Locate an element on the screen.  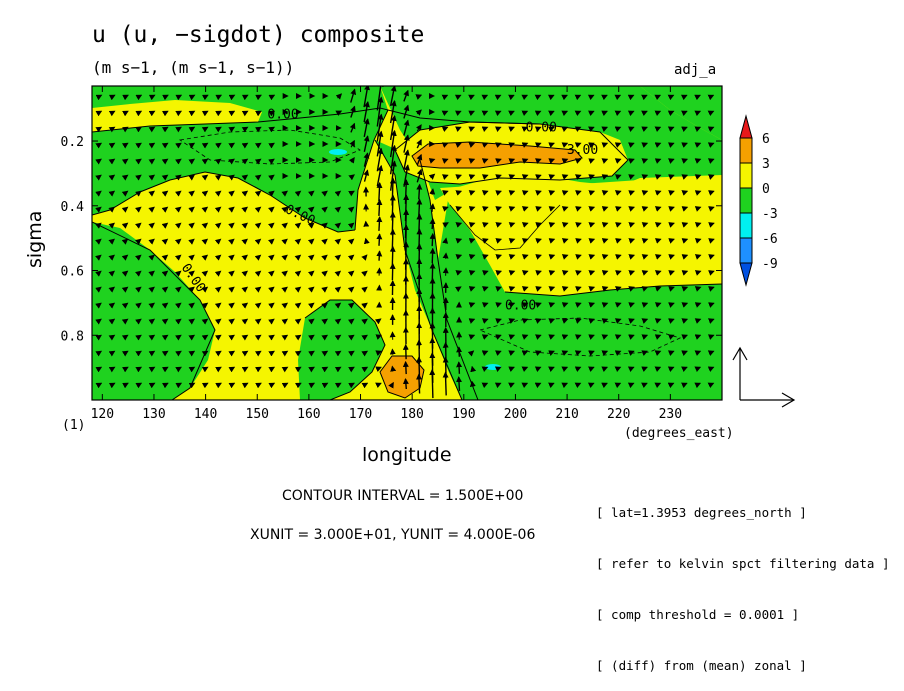
x-axis-label: longitude is located at coordinates (407, 455).